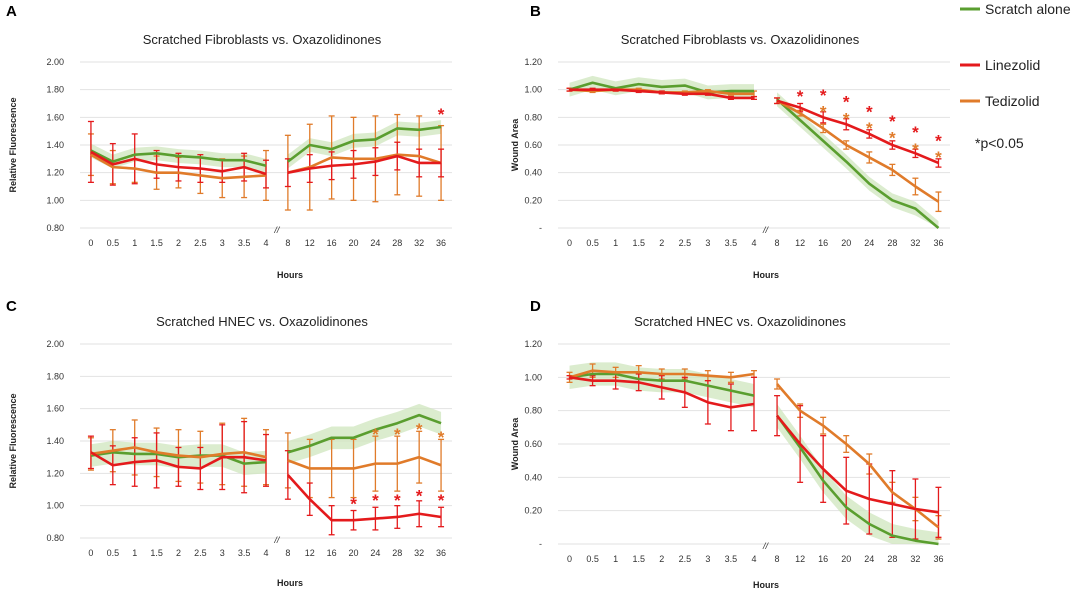 Image resolution: width=1087 pixels, height=596 pixels. What do you see at coordinates (397, 243) in the screenshot?
I see `x-tick-label: 28` at bounding box center [397, 243].